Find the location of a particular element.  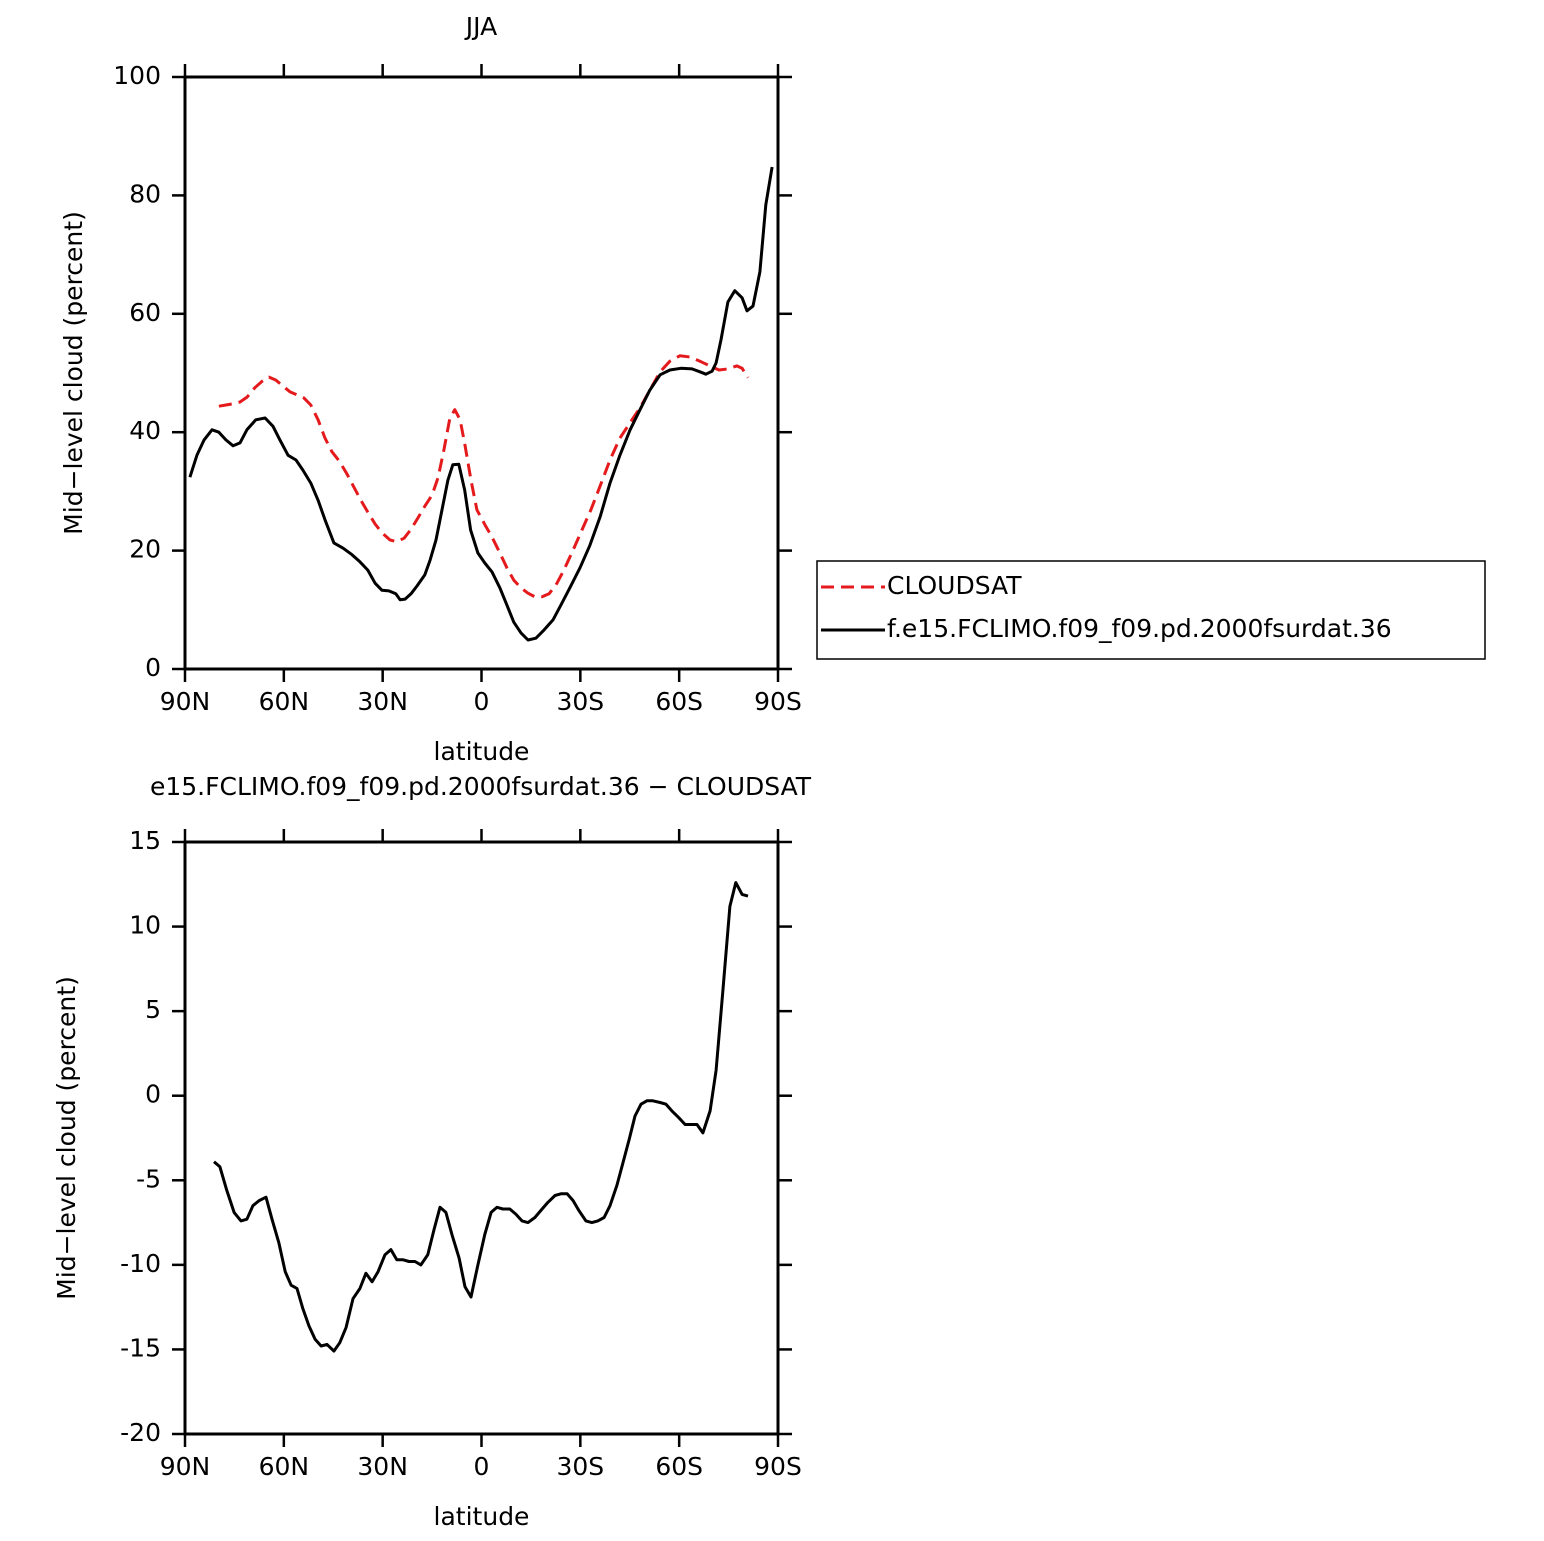

legend-box is located at coordinates (1151, 610).